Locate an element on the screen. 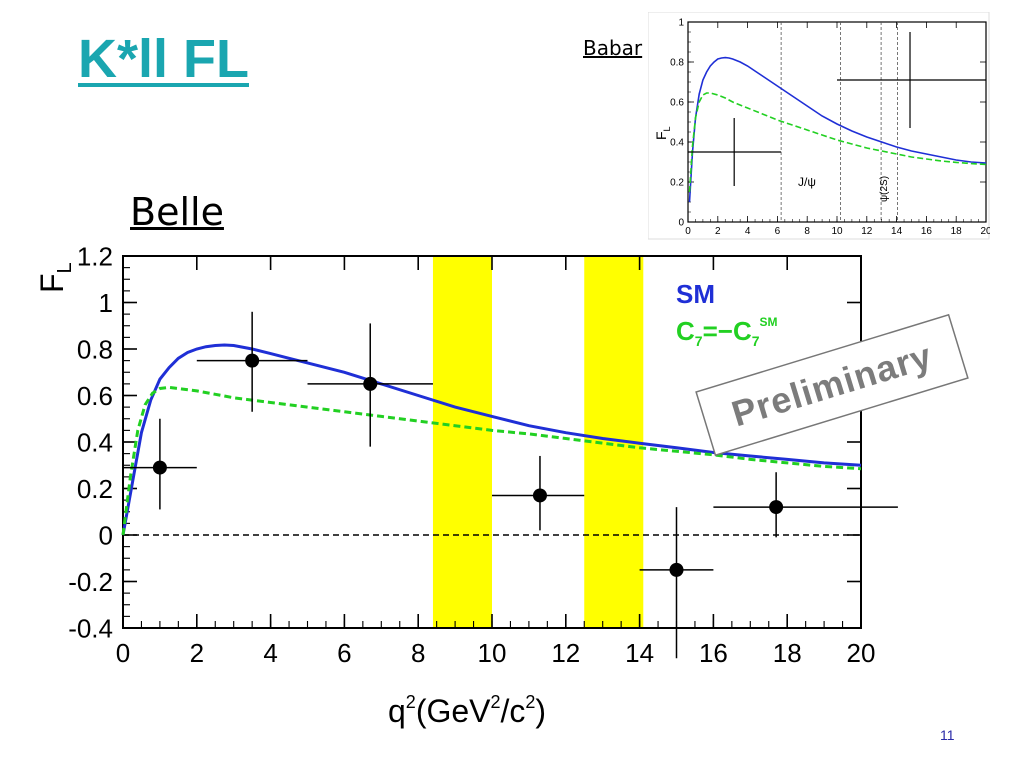 This screenshot has width=1024, height=768. babar-xtick-label: 4 is located at coordinates (748, 231).